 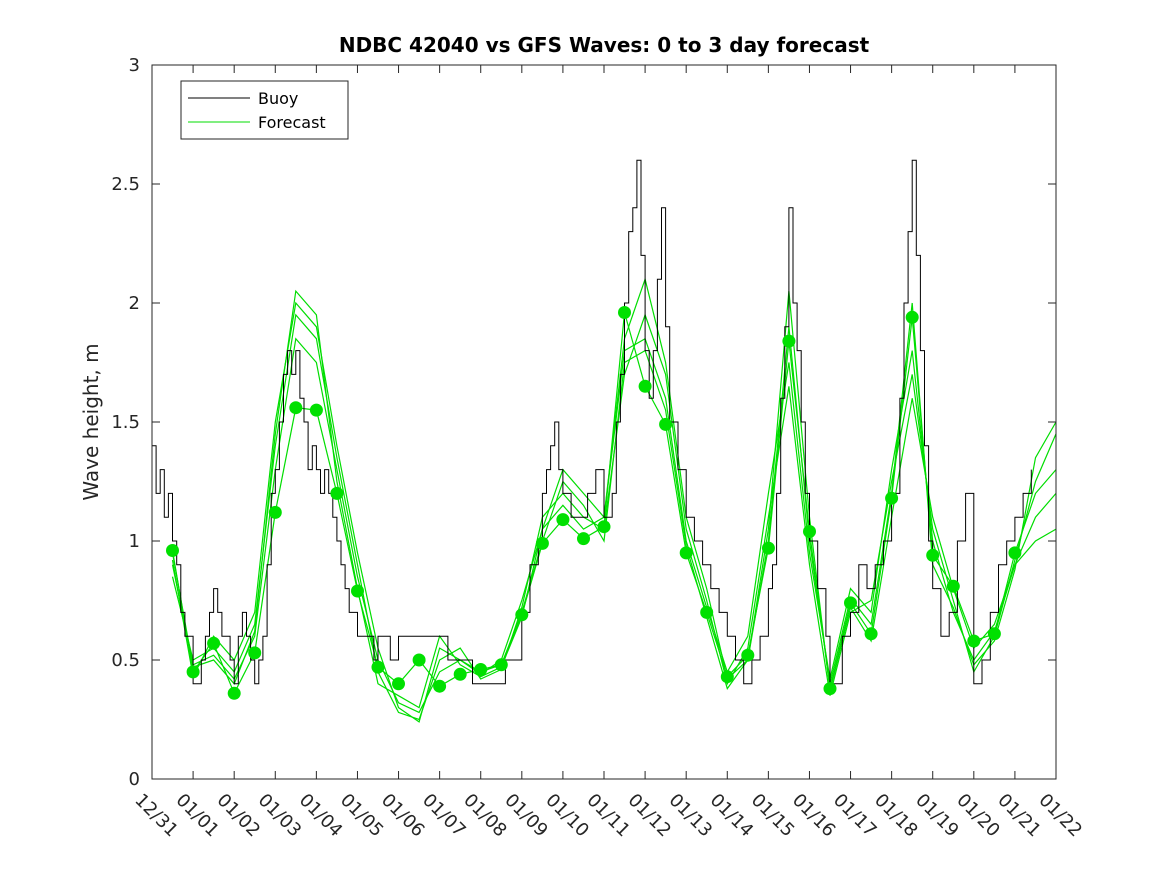 What do you see at coordinates (125, 660) in the screenshot?
I see `y-tick-label: 0.5` at bounding box center [125, 660].